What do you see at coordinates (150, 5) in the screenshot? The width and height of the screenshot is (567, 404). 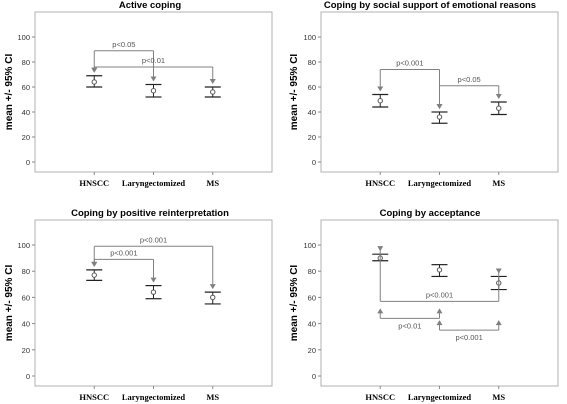 I see `chart-title: Active coping` at bounding box center [150, 5].